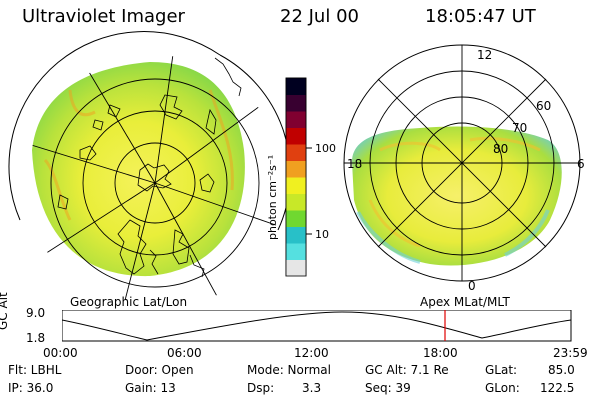  Describe the element at coordinates (150, 388) in the screenshot. I see `gain-info: Gain: 13` at that location.